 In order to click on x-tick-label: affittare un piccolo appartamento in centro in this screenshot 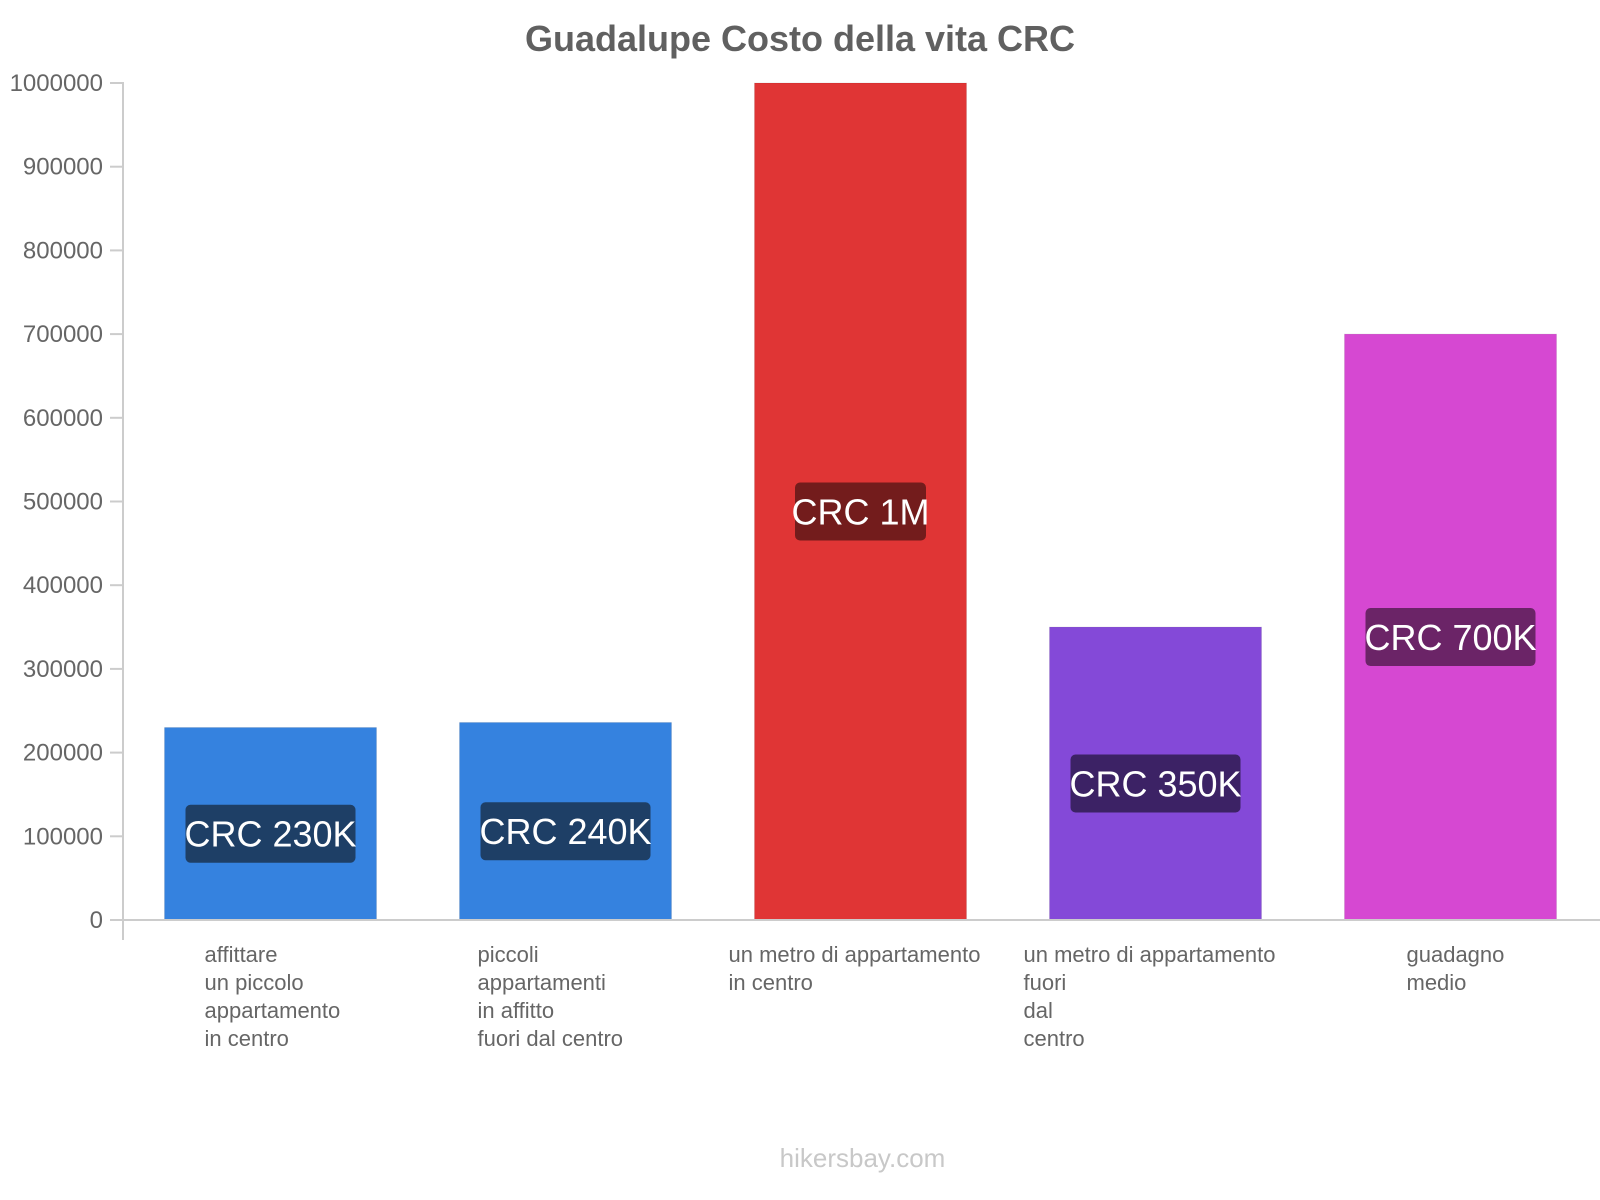, I will do `click(273, 996)`.